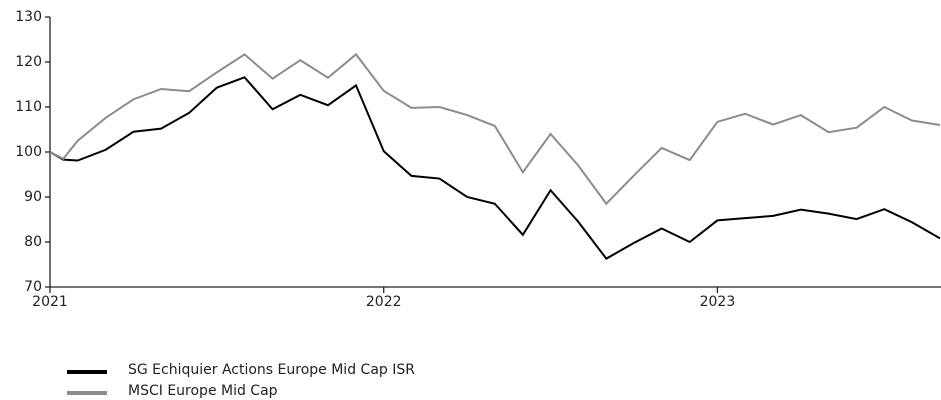 Image resolution: width=941 pixels, height=400 pixels. I want to click on x-tick-label: 2023, so click(718, 302).